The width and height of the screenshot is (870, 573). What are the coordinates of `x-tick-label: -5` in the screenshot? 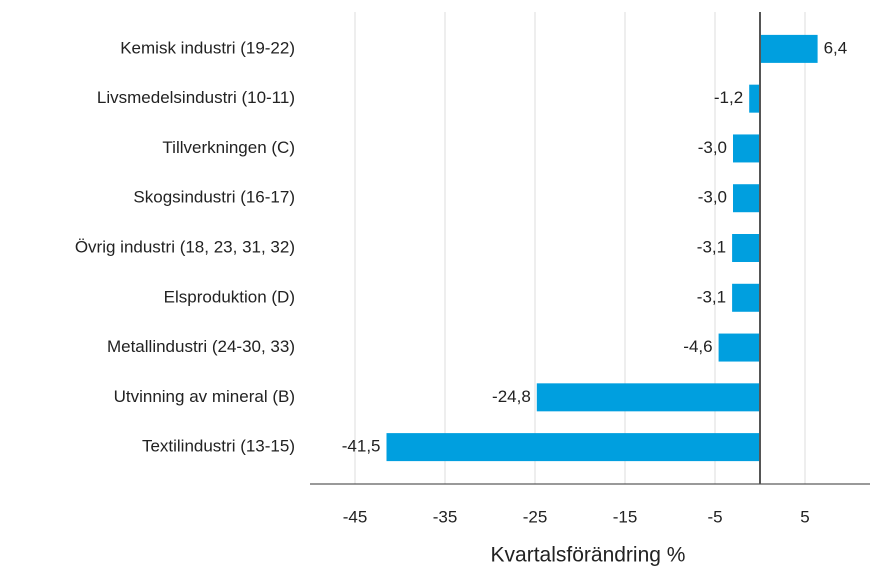 It's located at (714, 516).